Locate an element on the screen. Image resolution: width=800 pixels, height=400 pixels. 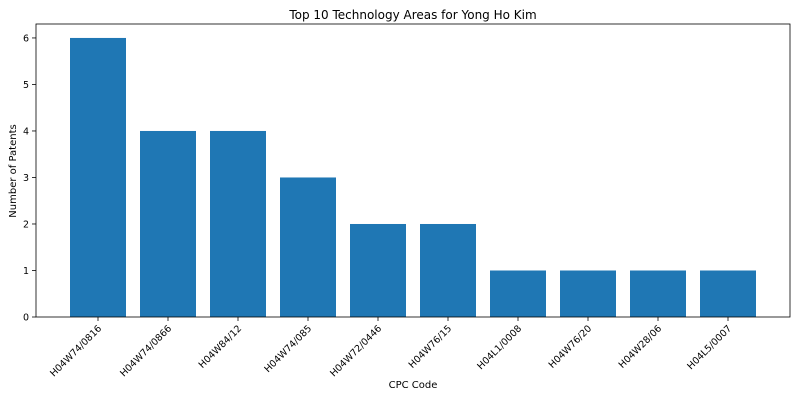
x-tick-label: H04L5/0007 is located at coordinates (709, 347).